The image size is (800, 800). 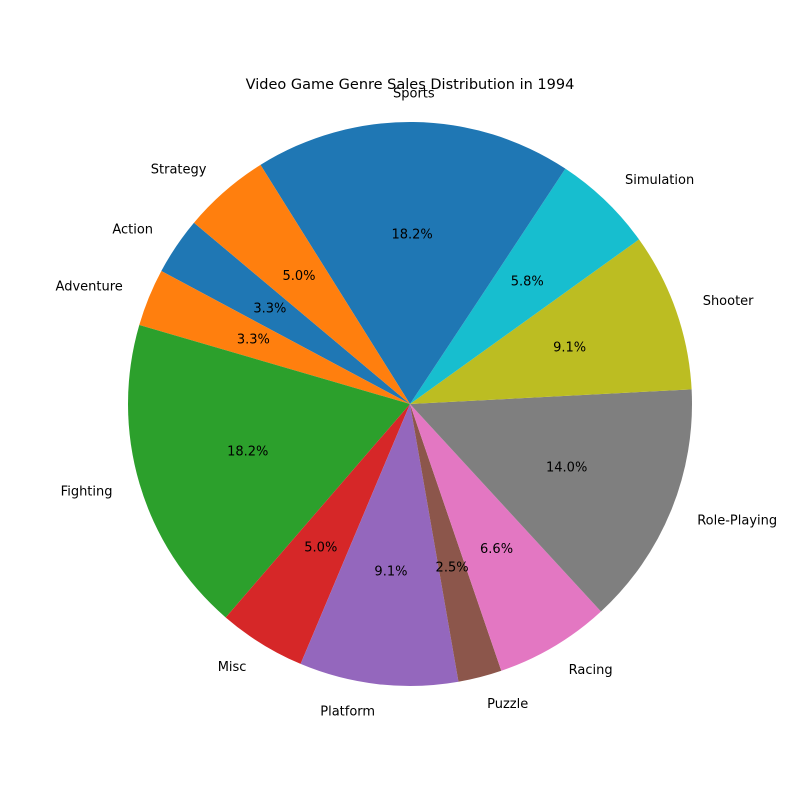 I want to click on pie-category-label: Shooter, so click(x=728, y=301).